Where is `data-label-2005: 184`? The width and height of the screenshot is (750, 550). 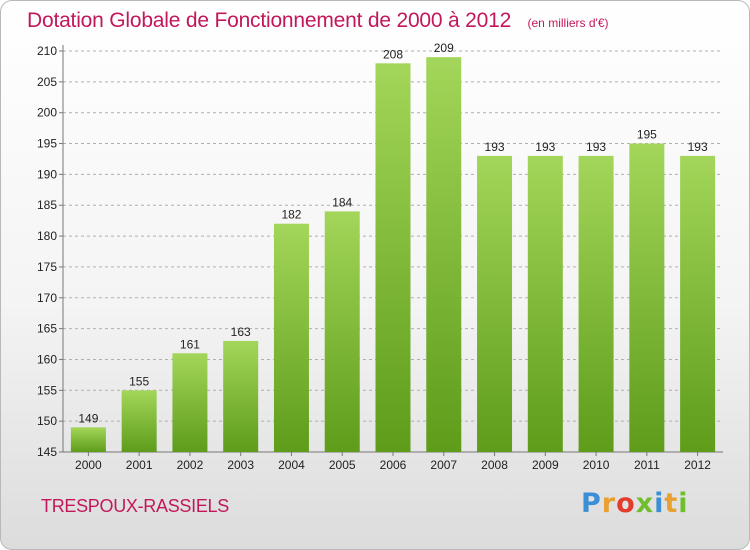 data-label-2005: 184 is located at coordinates (342, 202).